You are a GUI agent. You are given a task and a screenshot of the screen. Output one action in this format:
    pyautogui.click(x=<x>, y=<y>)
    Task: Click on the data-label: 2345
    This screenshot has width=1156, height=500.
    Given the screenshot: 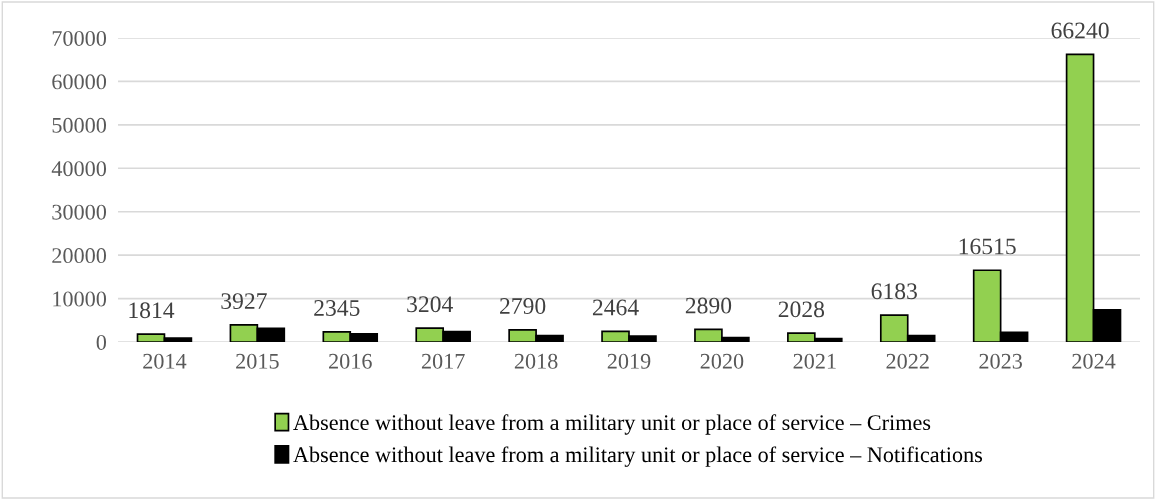 What is the action you would take?
    pyautogui.click(x=337, y=308)
    